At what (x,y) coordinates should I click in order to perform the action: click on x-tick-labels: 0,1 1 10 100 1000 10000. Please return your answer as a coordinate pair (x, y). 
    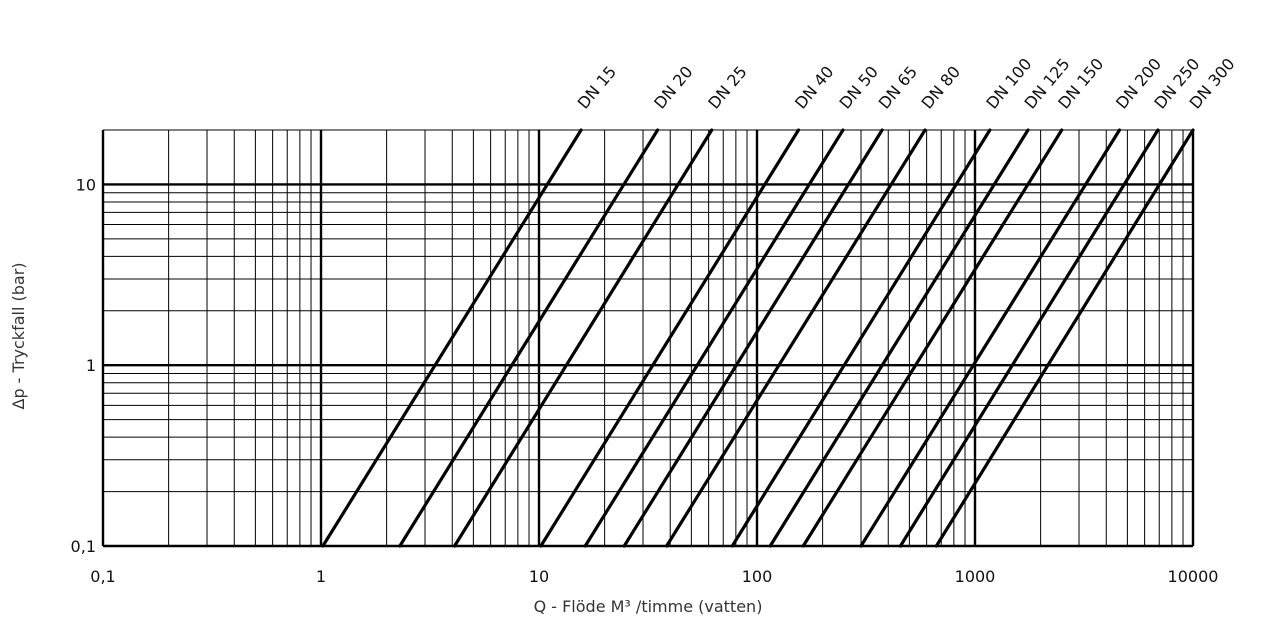
    Looking at the image, I should click on (654, 576).